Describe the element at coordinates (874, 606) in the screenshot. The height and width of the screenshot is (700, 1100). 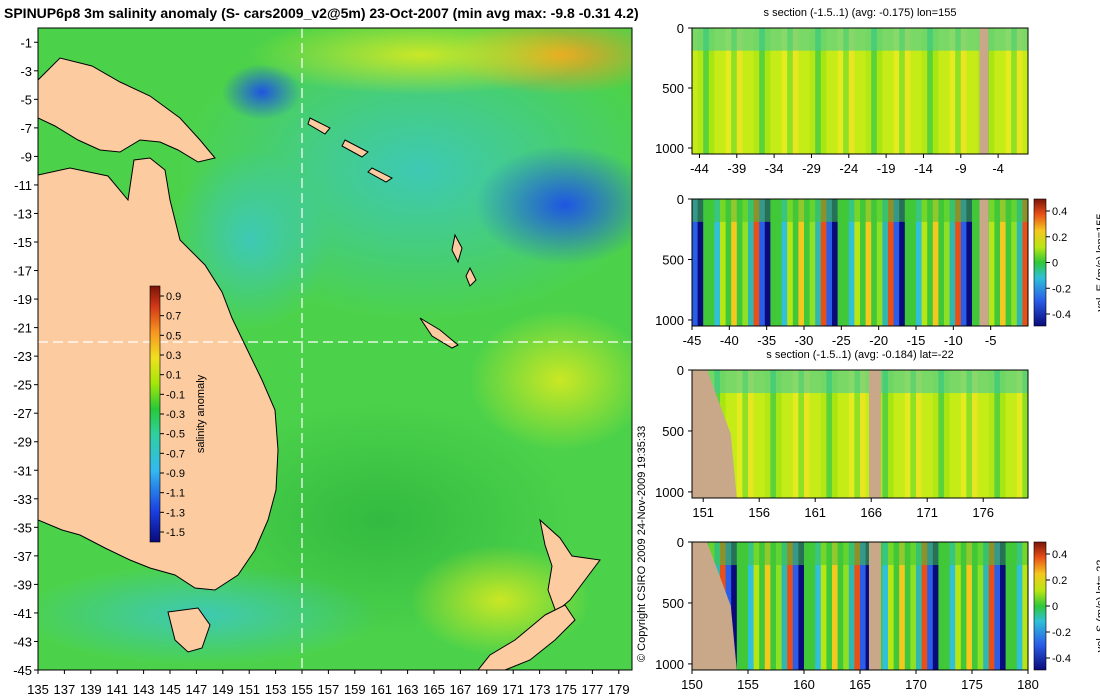
I see `section-seamount-mask` at that location.